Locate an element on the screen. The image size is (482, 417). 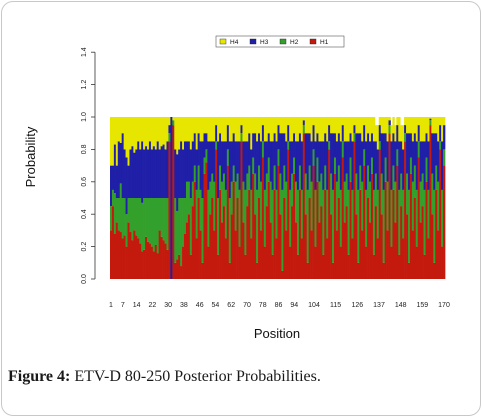
x-tick-label: 115 is located at coordinates (335, 305).